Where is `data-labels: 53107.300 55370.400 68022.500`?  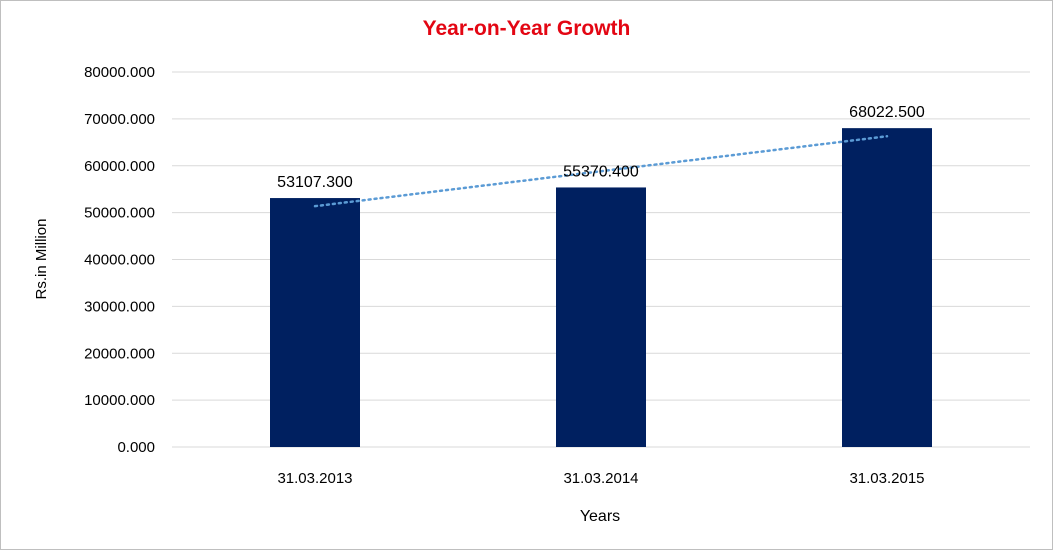 data-labels: 53107.300 55370.400 68022.500 is located at coordinates (601, 147).